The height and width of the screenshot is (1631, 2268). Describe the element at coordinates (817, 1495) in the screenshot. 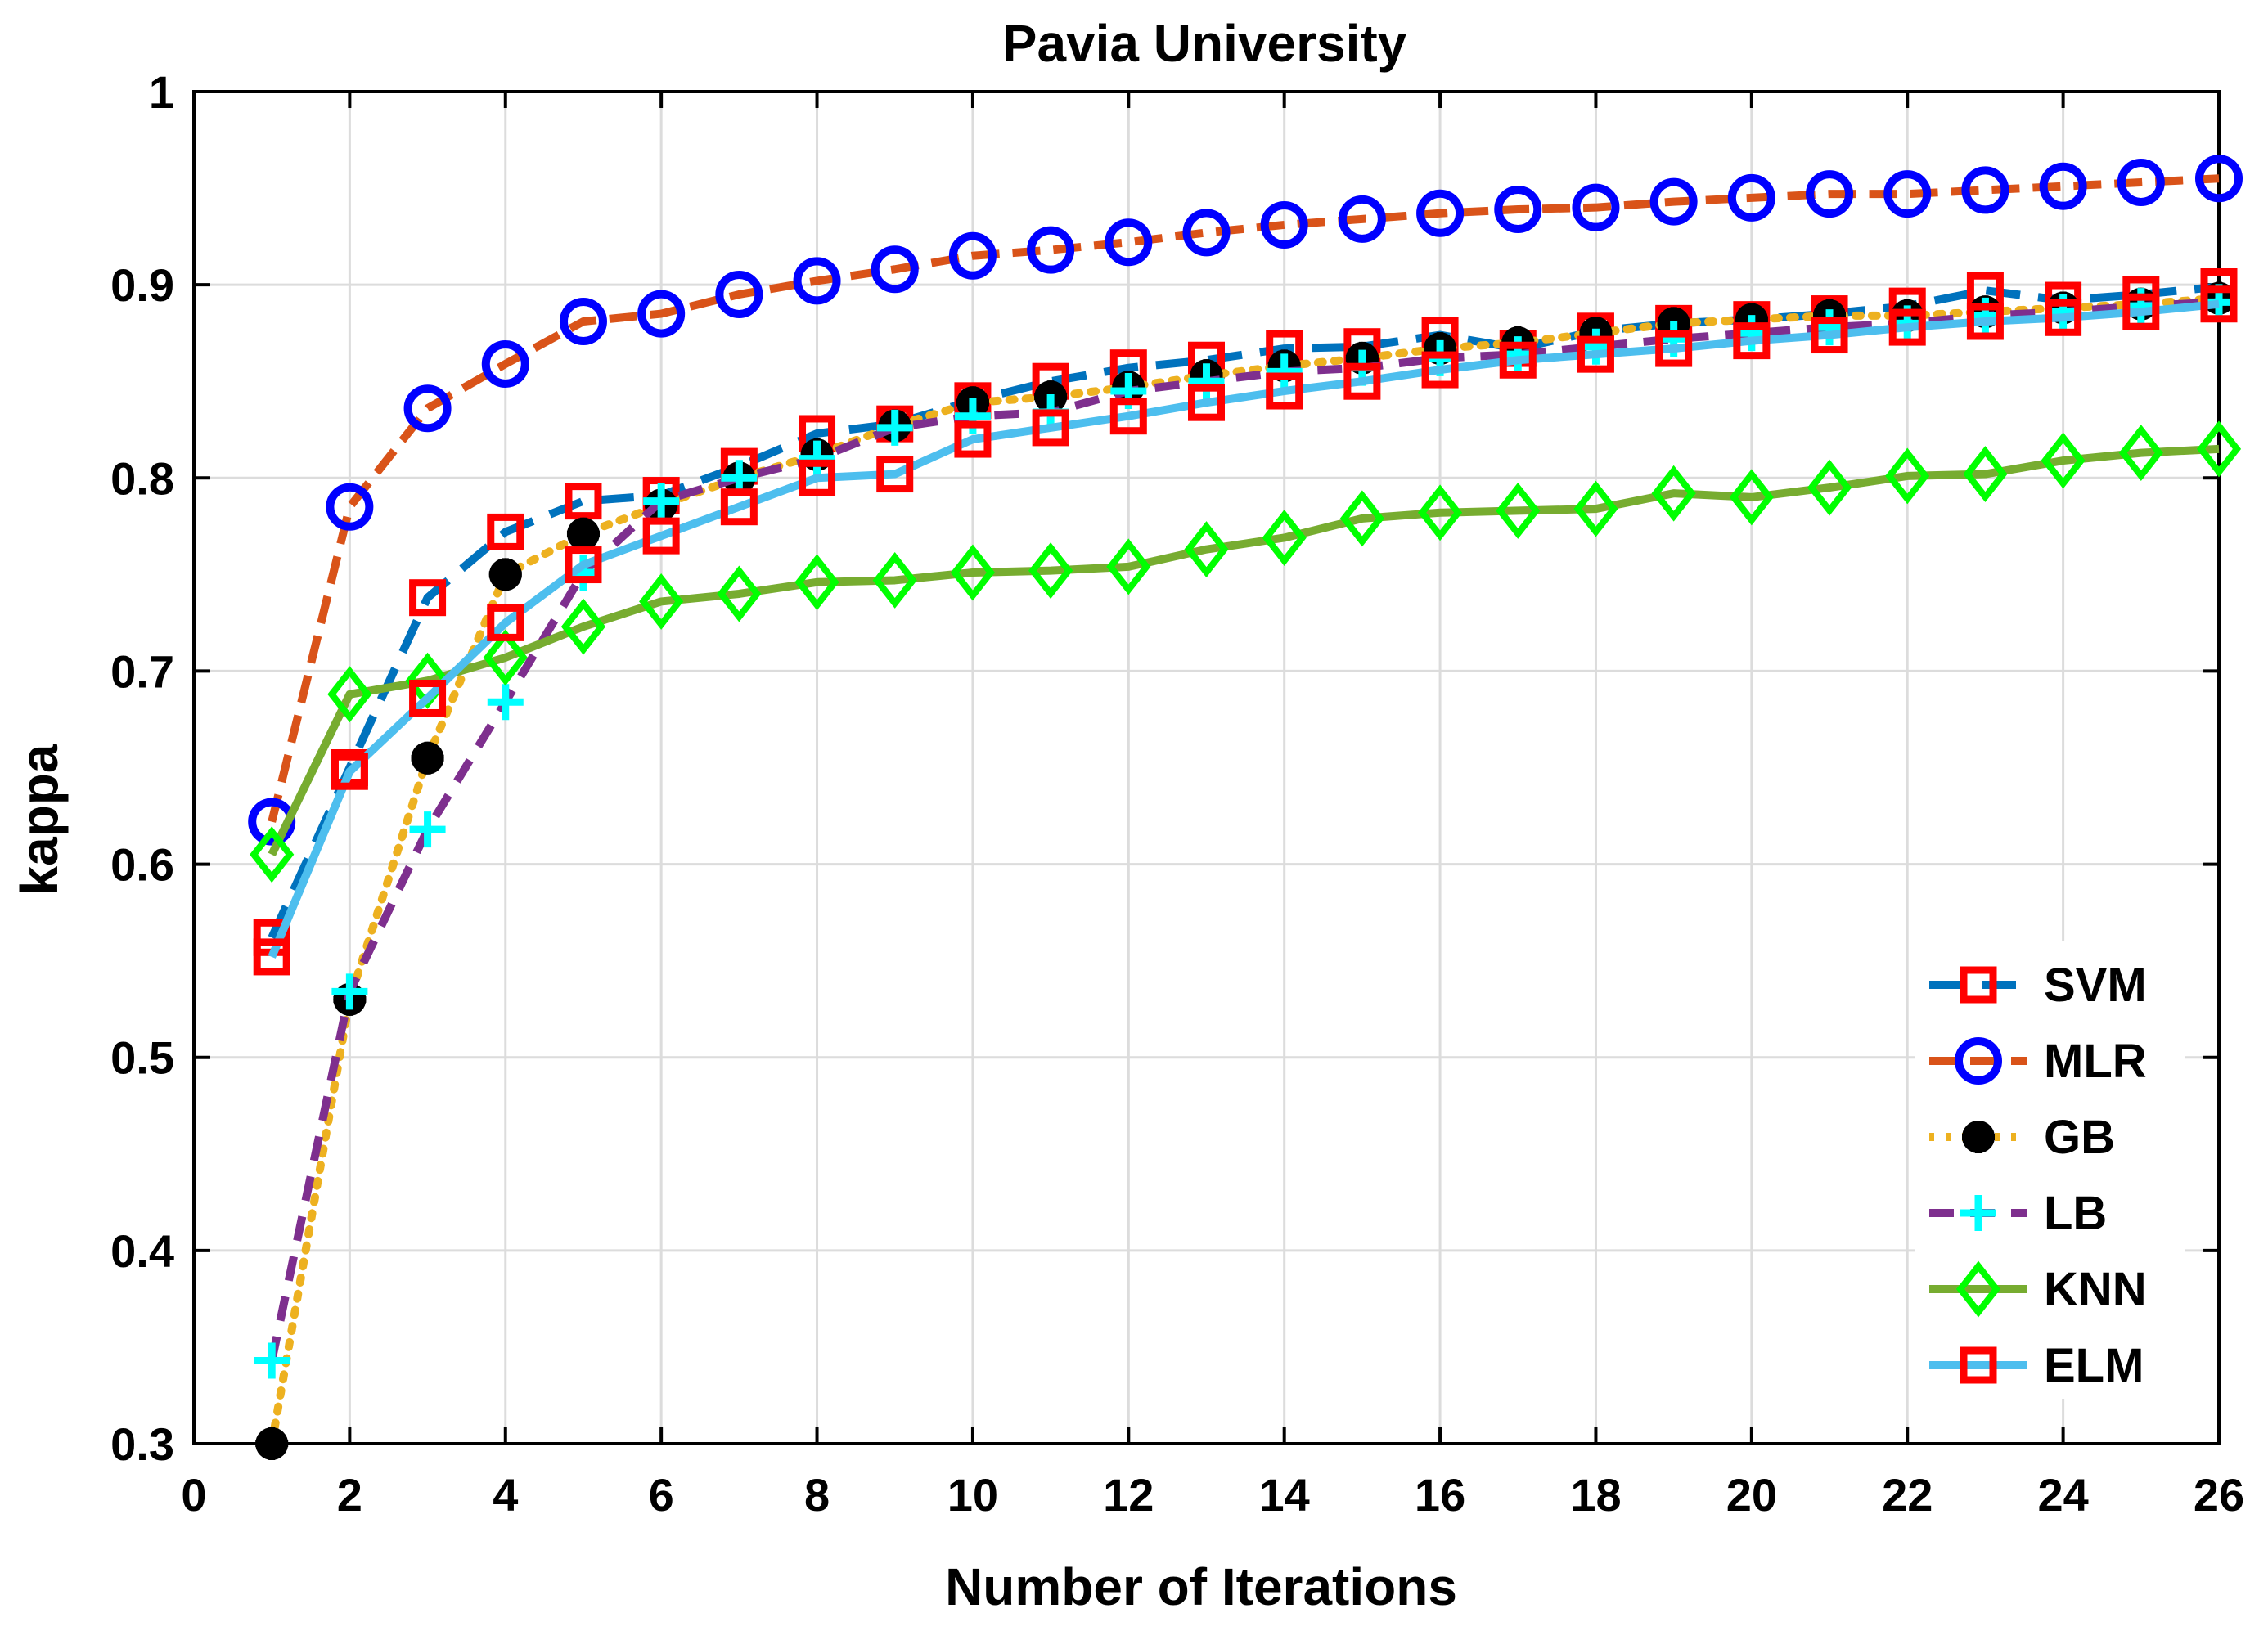

I see `x-tick-label: 8` at that location.